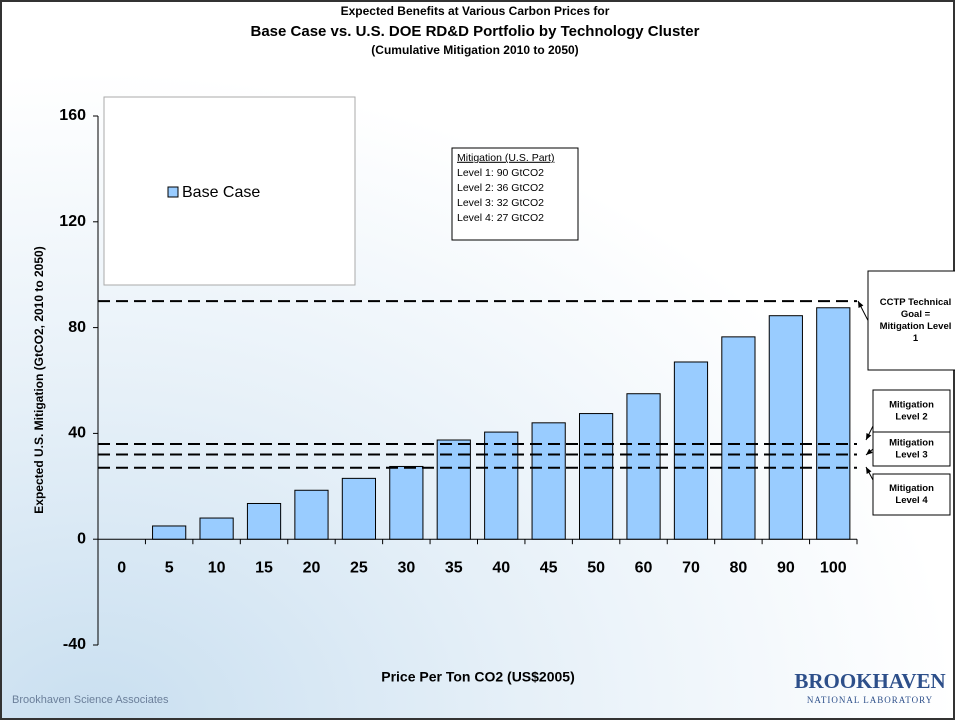 This screenshot has height=720, width=955. What do you see at coordinates (406, 567) in the screenshot?
I see `x-tick-label: 30` at bounding box center [406, 567].